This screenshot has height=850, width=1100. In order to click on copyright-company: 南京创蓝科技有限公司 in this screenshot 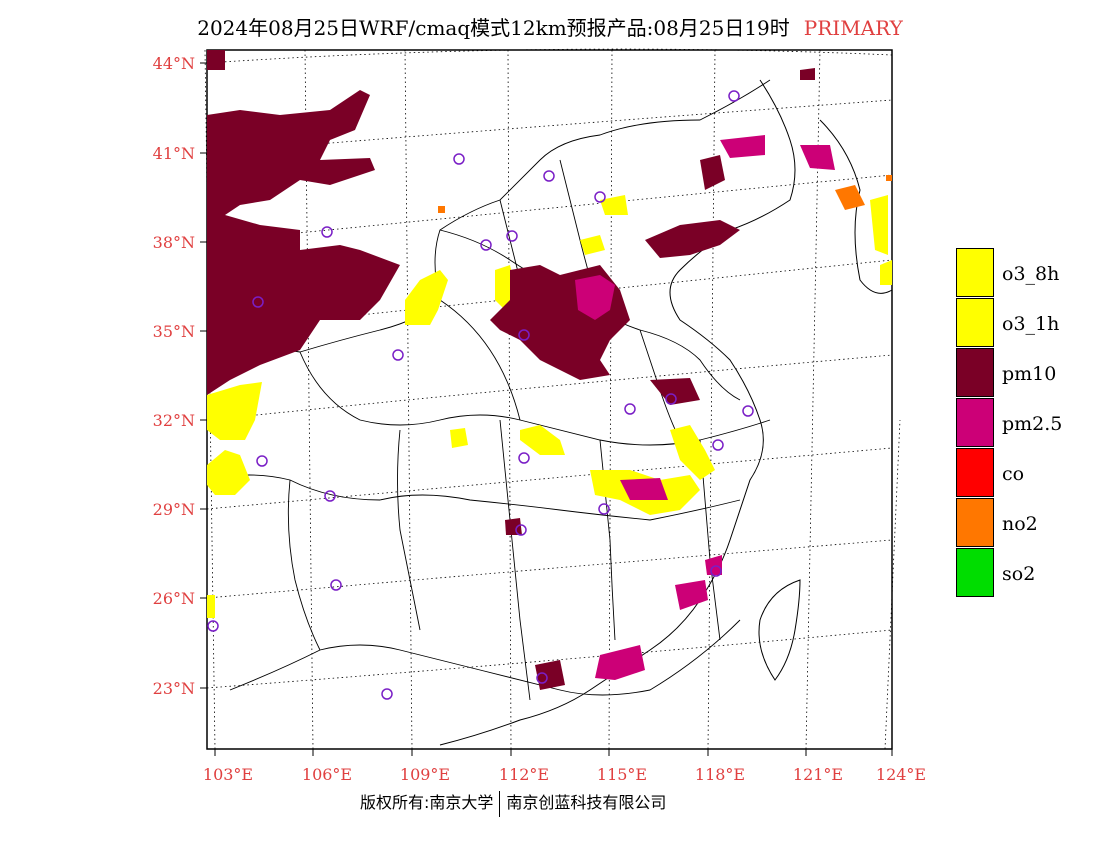, I will do `click(586, 802)`.